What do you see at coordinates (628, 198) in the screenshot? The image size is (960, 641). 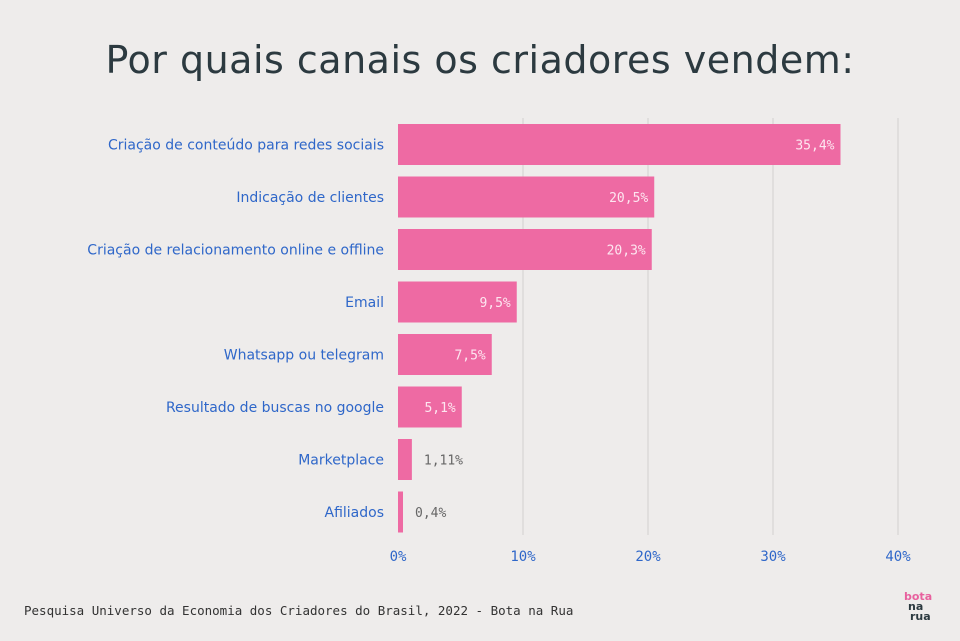 I see `value-label-1: 20,5%` at bounding box center [628, 198].